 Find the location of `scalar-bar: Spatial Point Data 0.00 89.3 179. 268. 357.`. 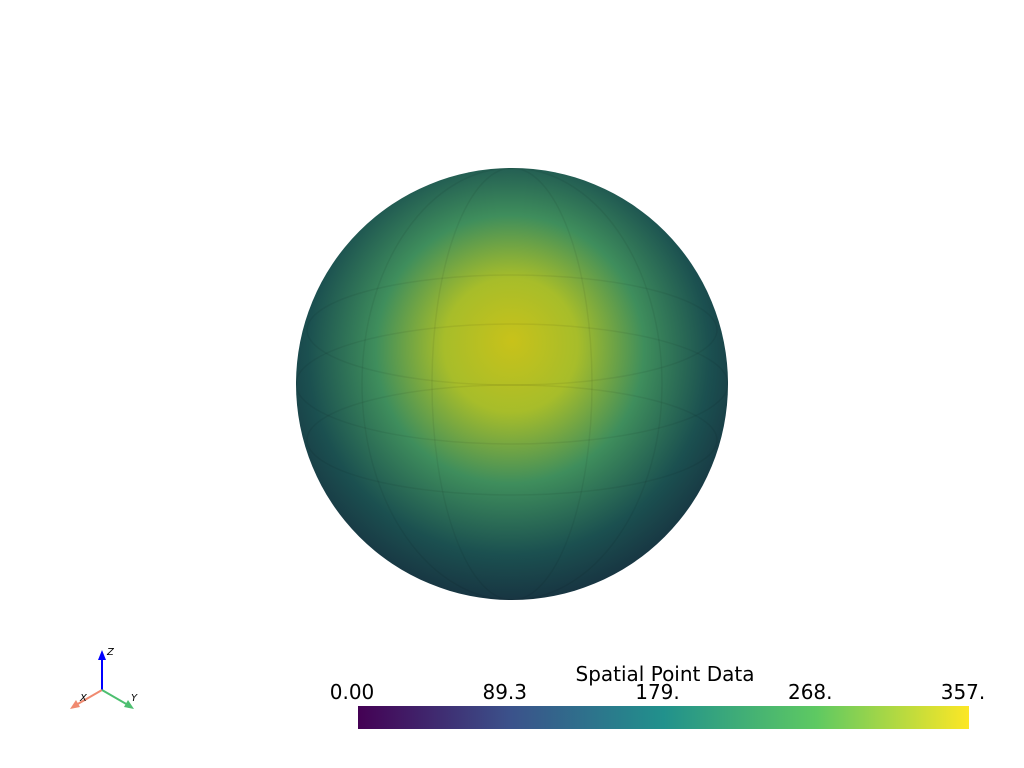

scalar-bar: Spatial Point Data 0.00 89.3 179. 268. 357. is located at coordinates (658, 695).